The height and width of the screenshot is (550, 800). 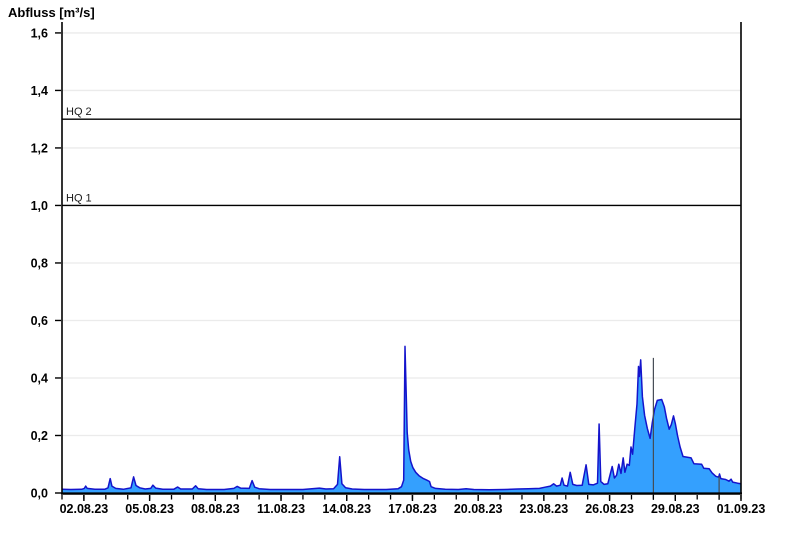 What do you see at coordinates (39, 378) in the screenshot?
I see `y-tick-label: 0,4` at bounding box center [39, 378].